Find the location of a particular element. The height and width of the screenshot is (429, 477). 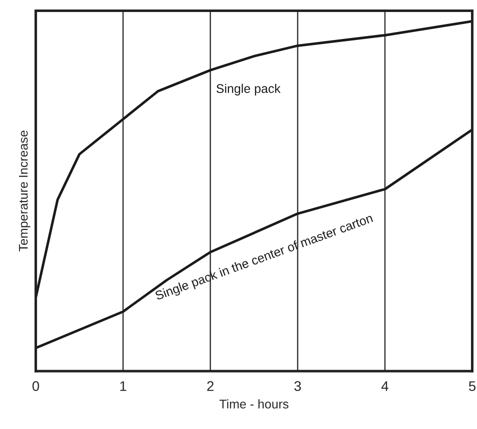

x-tick-label: 1 is located at coordinates (123, 386).